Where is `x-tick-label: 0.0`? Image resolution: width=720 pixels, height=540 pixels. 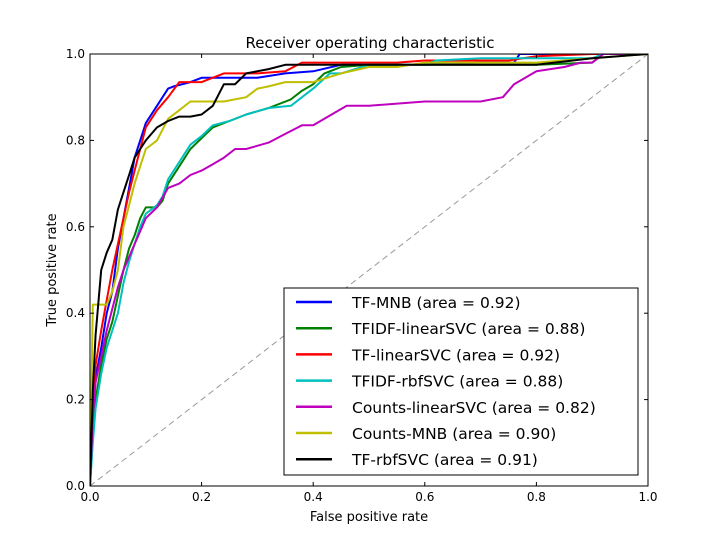
x-tick-label: 0.0 is located at coordinates (89, 497).